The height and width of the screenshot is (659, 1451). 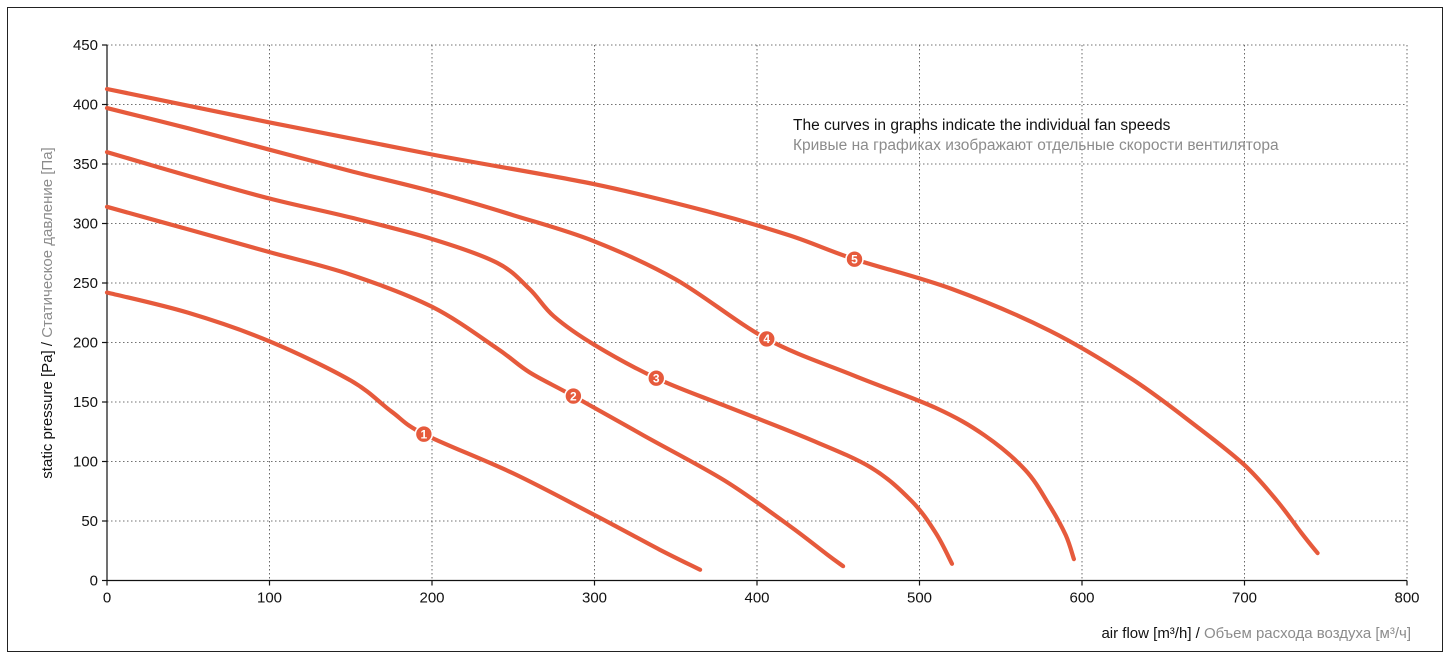 What do you see at coordinates (94, 581) in the screenshot?
I see `y-tick-label: 0` at bounding box center [94, 581].